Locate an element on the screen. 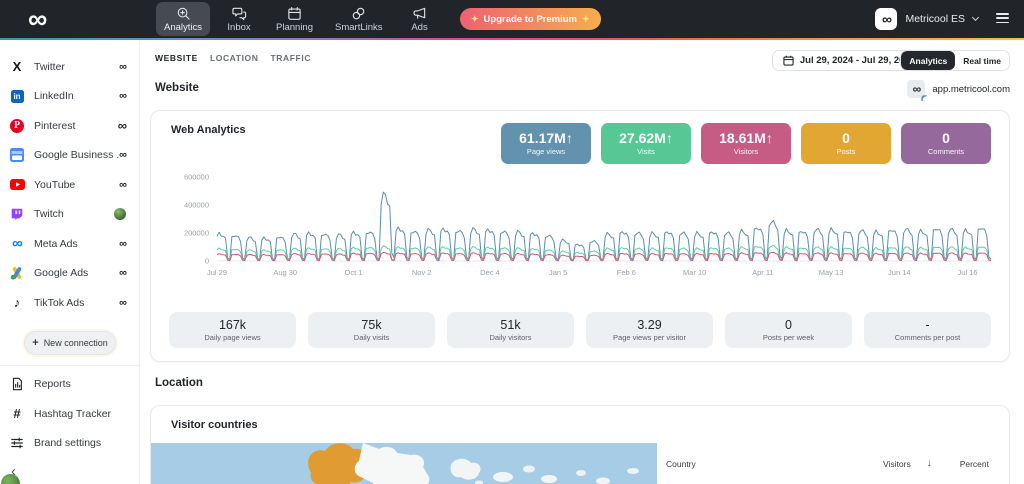 The width and height of the screenshot is (1024, 484). pinterest-icon: P is located at coordinates (17, 125).